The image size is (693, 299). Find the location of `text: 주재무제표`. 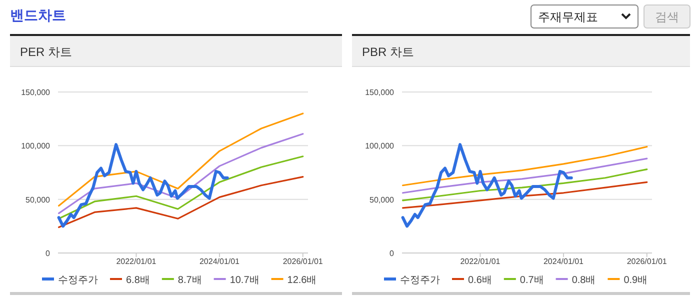

text: 주재무제표 is located at coordinates (568, 17).